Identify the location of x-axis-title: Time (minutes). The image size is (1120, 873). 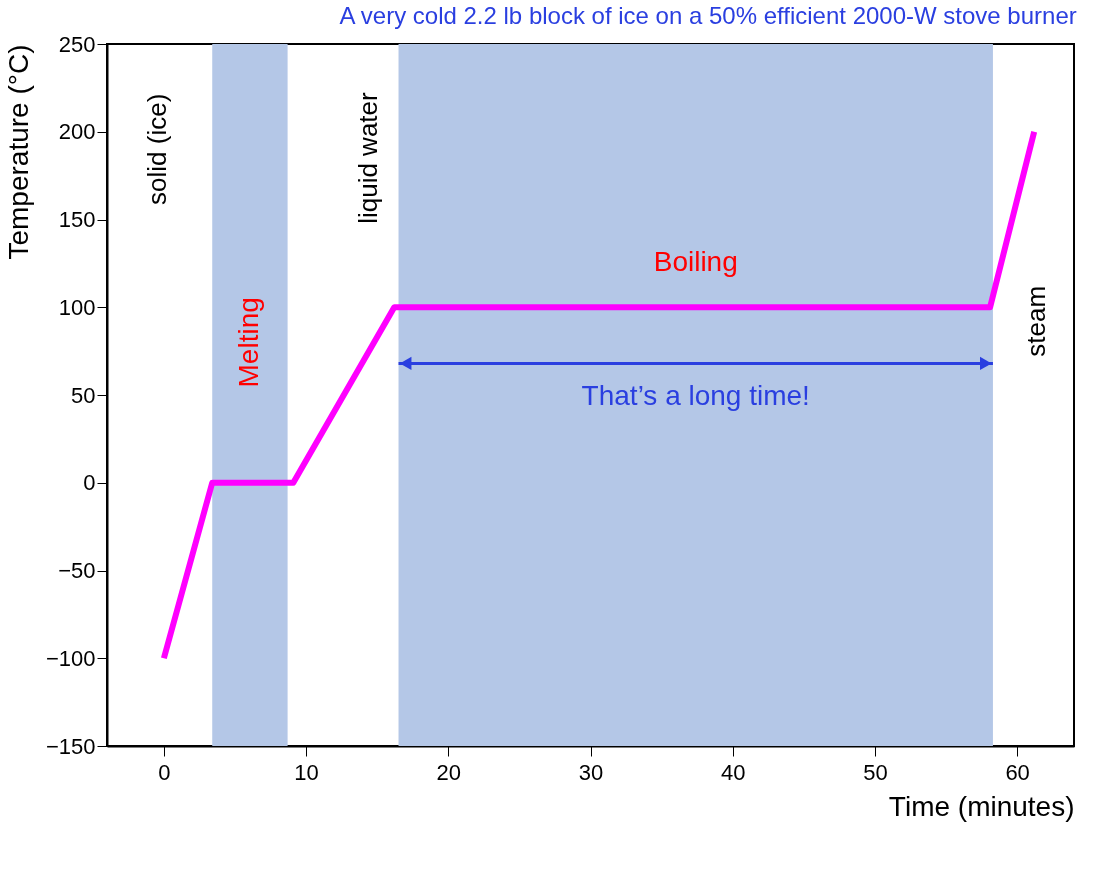
(981, 806).